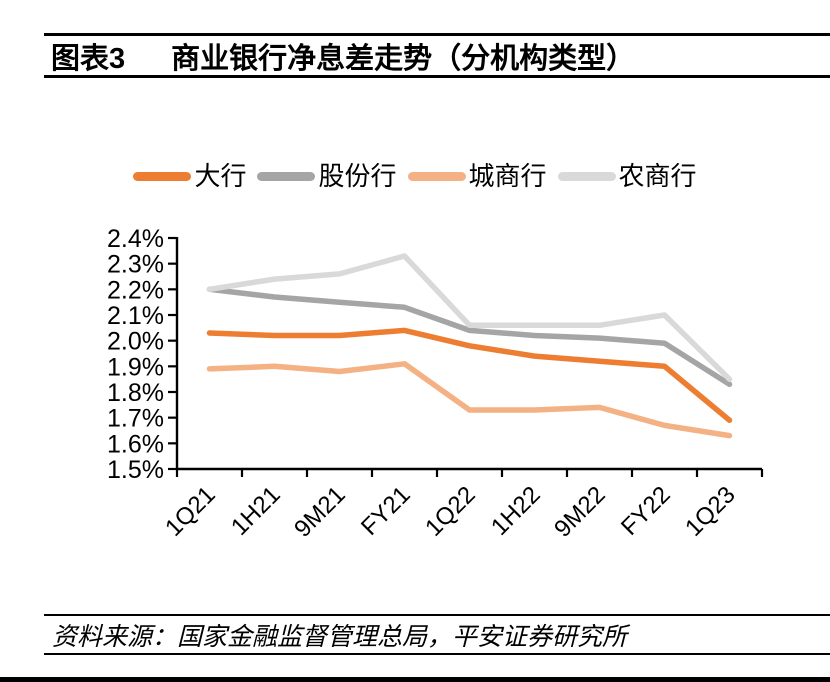 The width and height of the screenshot is (830, 682). What do you see at coordinates (135, 367) in the screenshot?
I see `y-tick-label: 1.9%` at bounding box center [135, 367].